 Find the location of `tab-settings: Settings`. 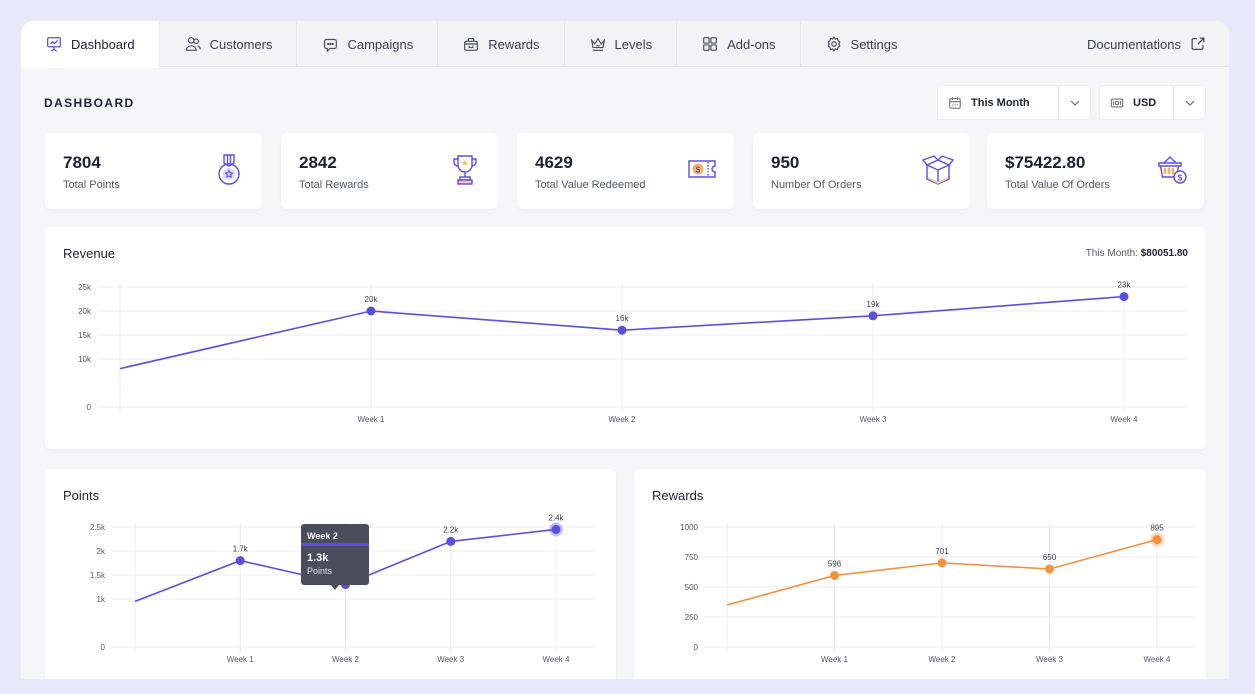

tab-settings: Settings is located at coordinates (861, 44).